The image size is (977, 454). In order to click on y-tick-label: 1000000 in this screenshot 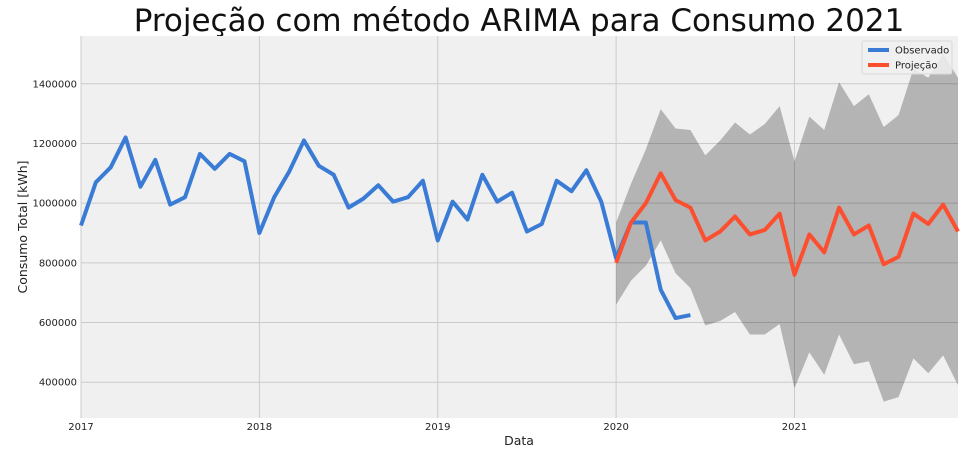, I will do `click(54, 204)`.